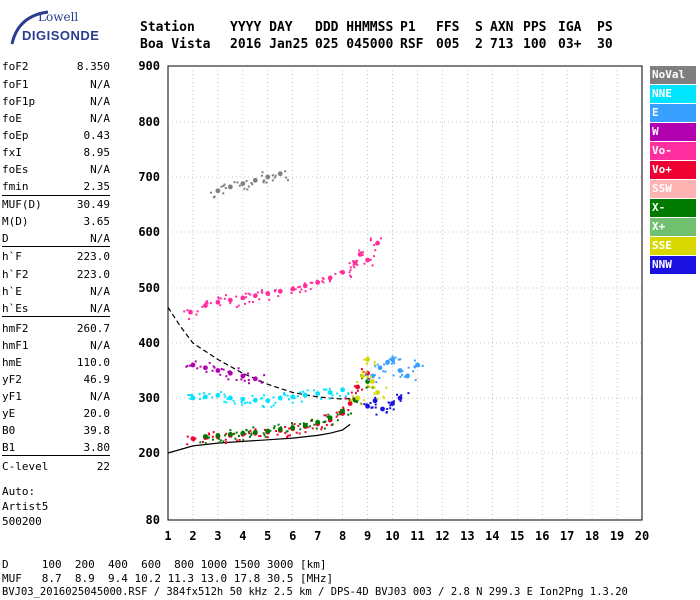  Describe the element at coordinates (149, 343) in the screenshot. I see `y-tick-label: 400` at that location.